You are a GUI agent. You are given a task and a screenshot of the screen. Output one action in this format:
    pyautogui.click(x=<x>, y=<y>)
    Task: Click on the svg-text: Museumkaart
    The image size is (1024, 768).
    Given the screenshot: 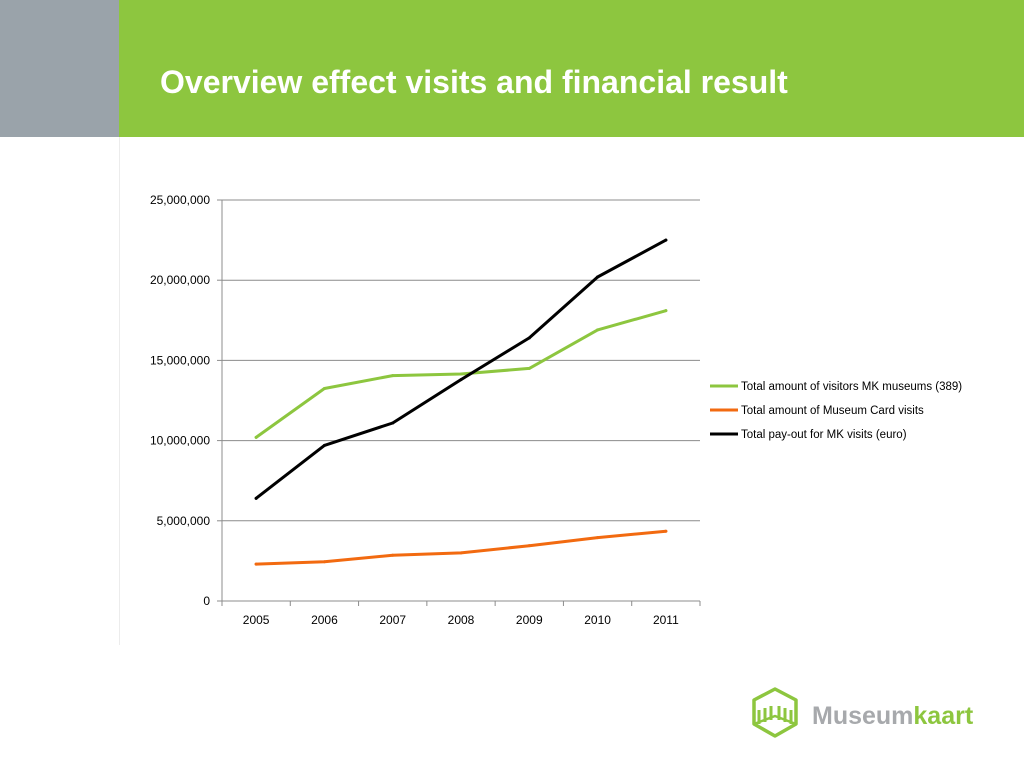 What is the action you would take?
    pyautogui.click(x=893, y=716)
    